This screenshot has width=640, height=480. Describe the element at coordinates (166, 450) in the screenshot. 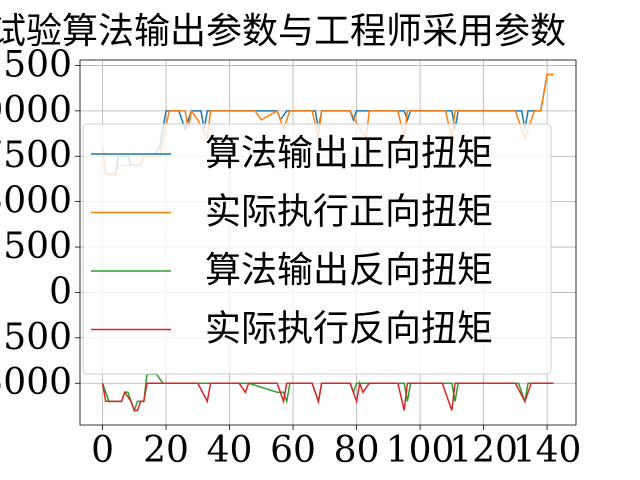

I see `x-tick-label: 20` at that location.